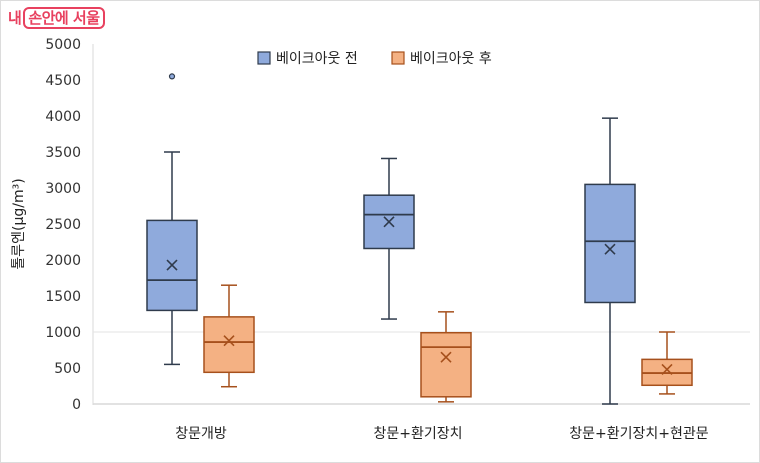 Image resolution: width=760 pixels, height=463 pixels. I want to click on legend-label: 베이크아웃 전, so click(317, 59).